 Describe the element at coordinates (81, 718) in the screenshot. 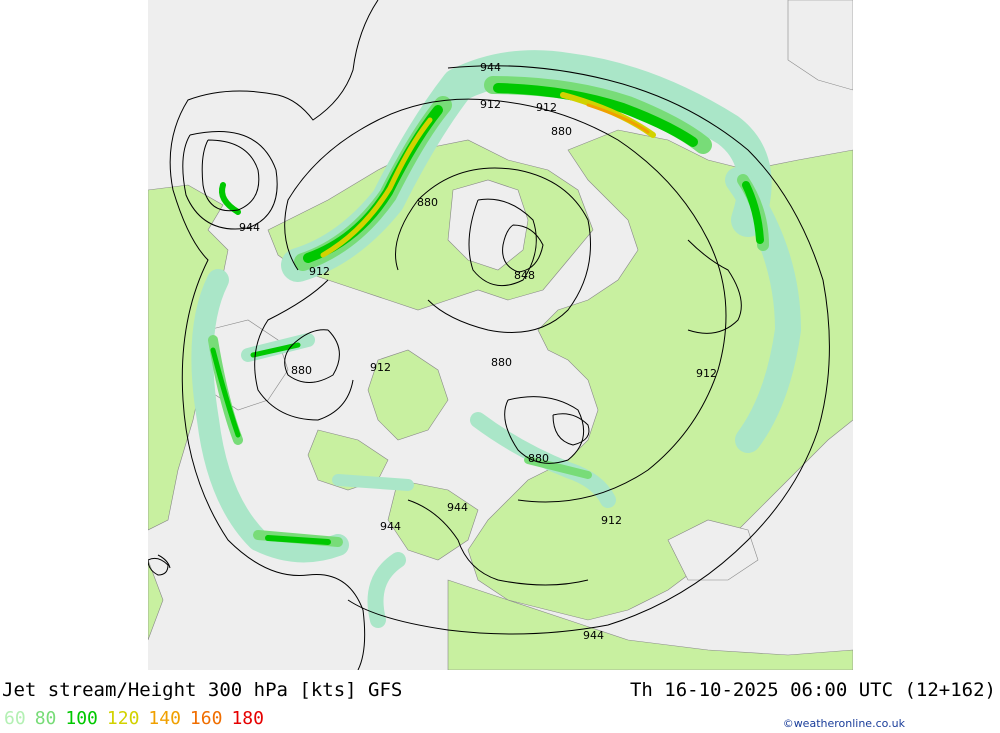

I see `legend-item: 100` at that location.